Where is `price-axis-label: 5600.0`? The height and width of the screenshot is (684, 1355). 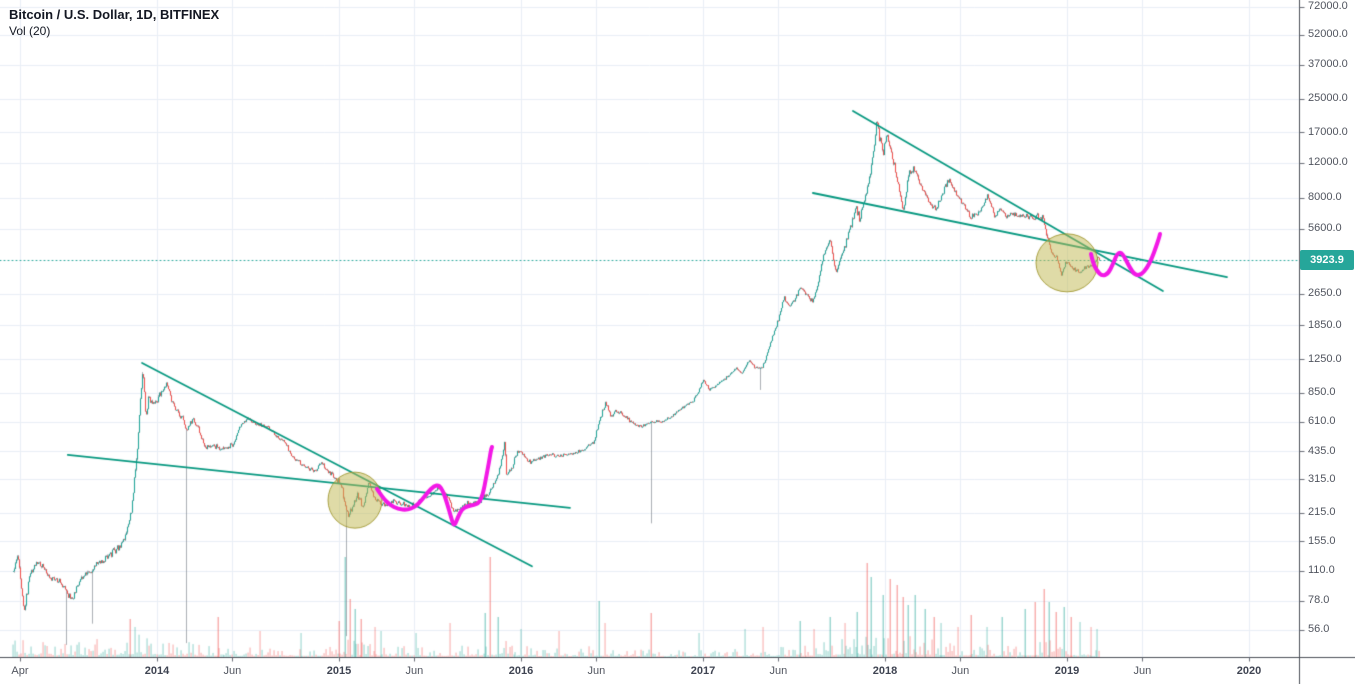
price-axis-label: 5600.0 is located at coordinates (1325, 228).